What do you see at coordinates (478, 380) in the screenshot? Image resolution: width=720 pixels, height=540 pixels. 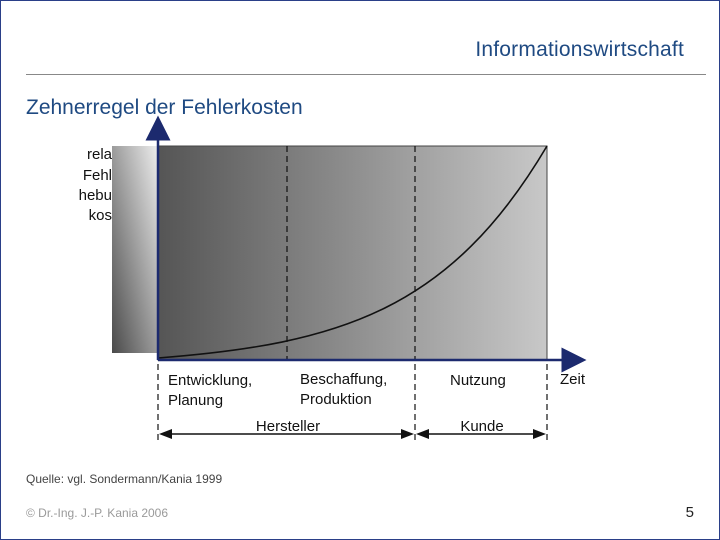 I see `phase-label-3: Nutzung` at bounding box center [478, 380].